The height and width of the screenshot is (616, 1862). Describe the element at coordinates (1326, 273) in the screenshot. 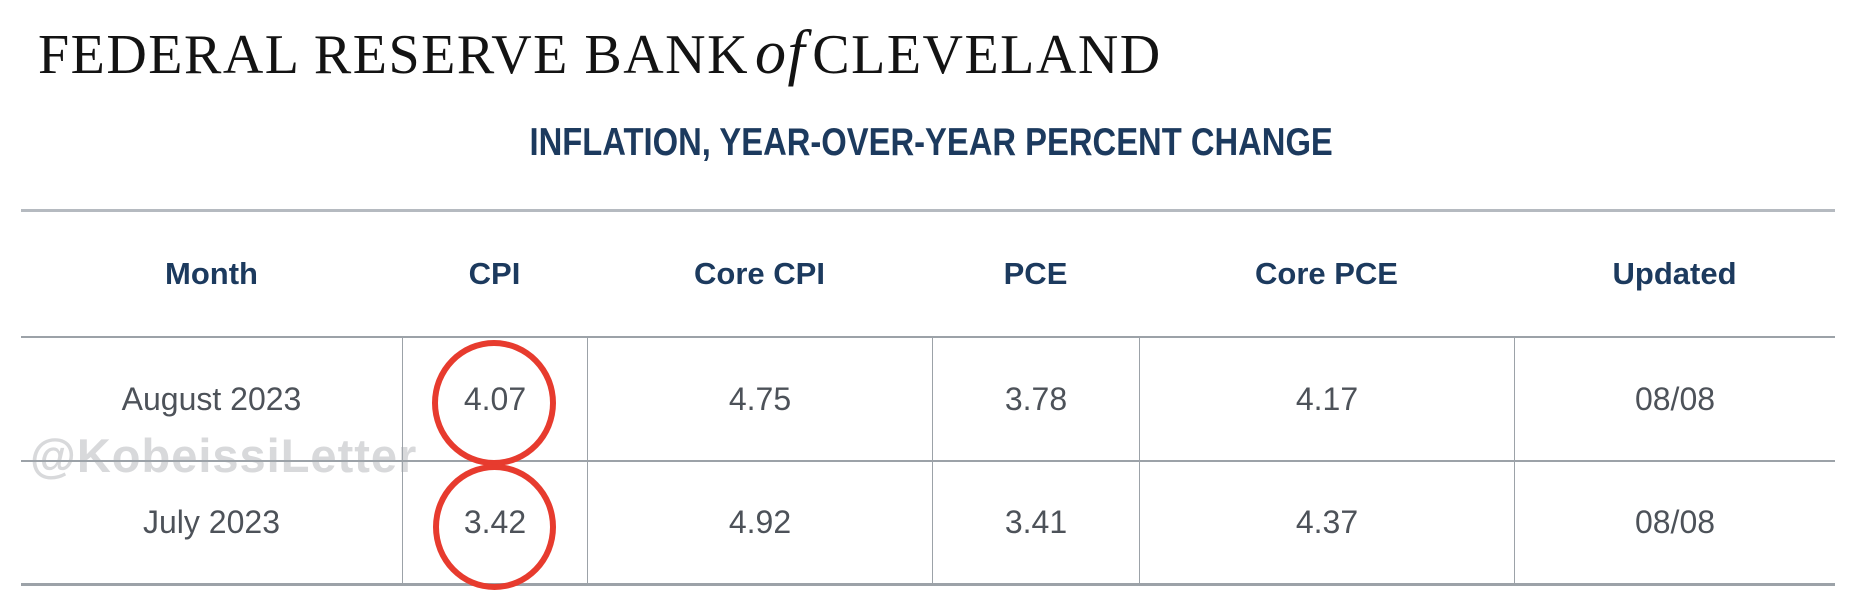

I see `header-core-pce: Core PCE` at that location.